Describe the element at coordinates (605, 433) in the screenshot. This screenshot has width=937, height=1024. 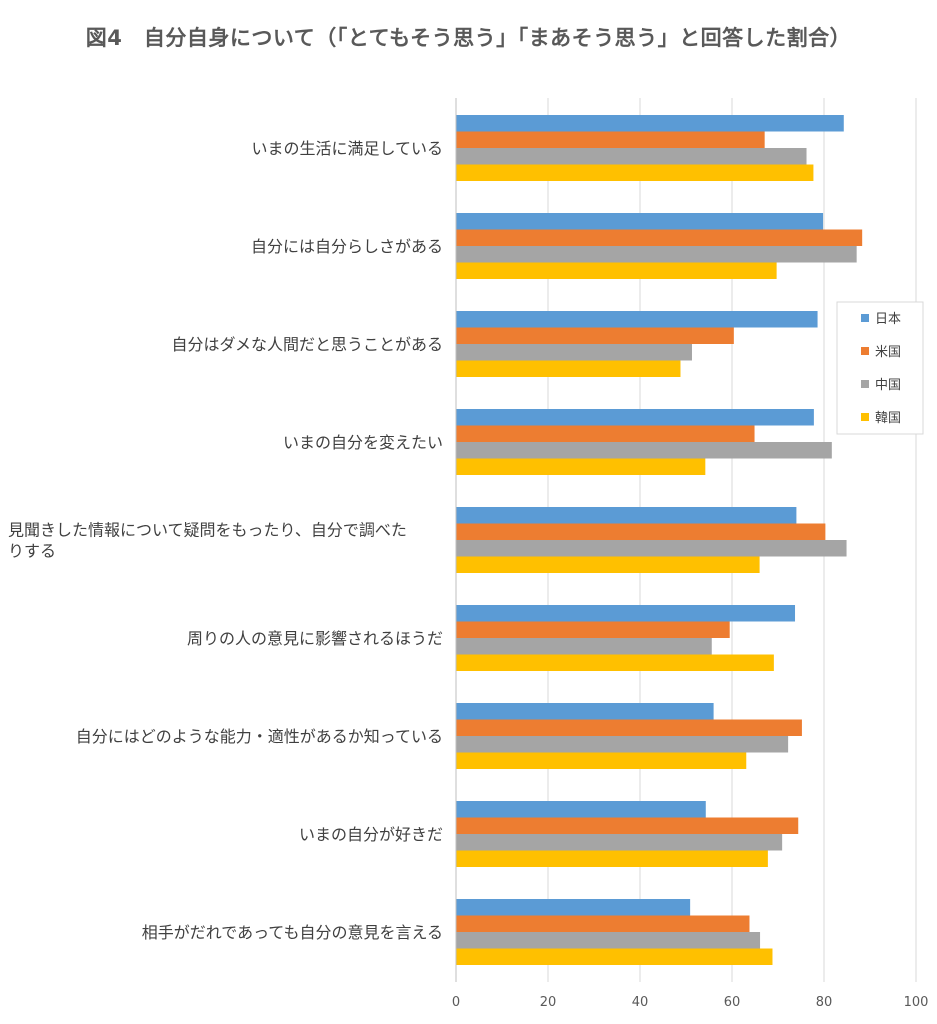
I see `bar-米国-4` at that location.